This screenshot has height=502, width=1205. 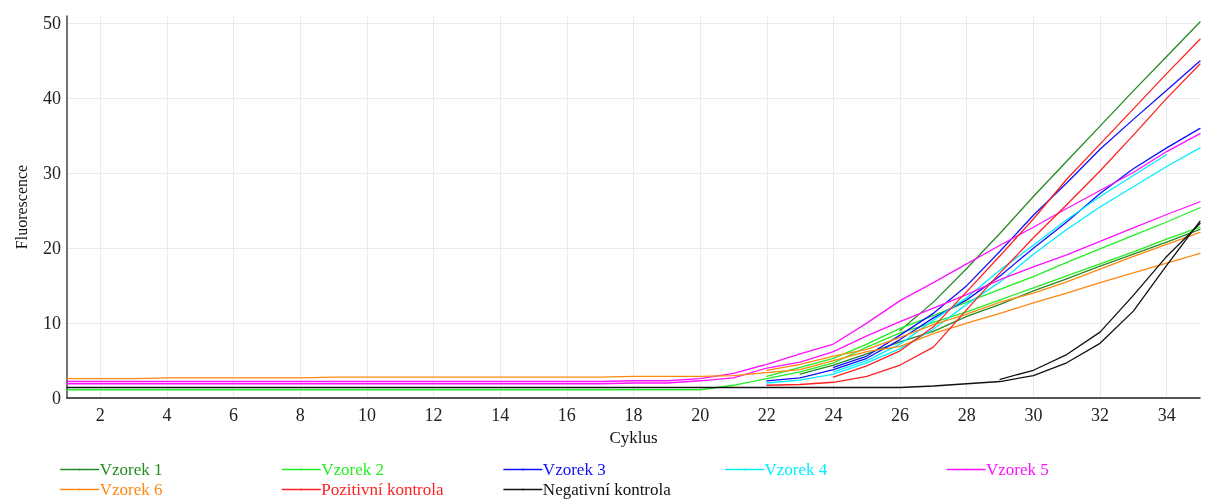 I want to click on x-tick-label: 34, so click(x=1166, y=415).